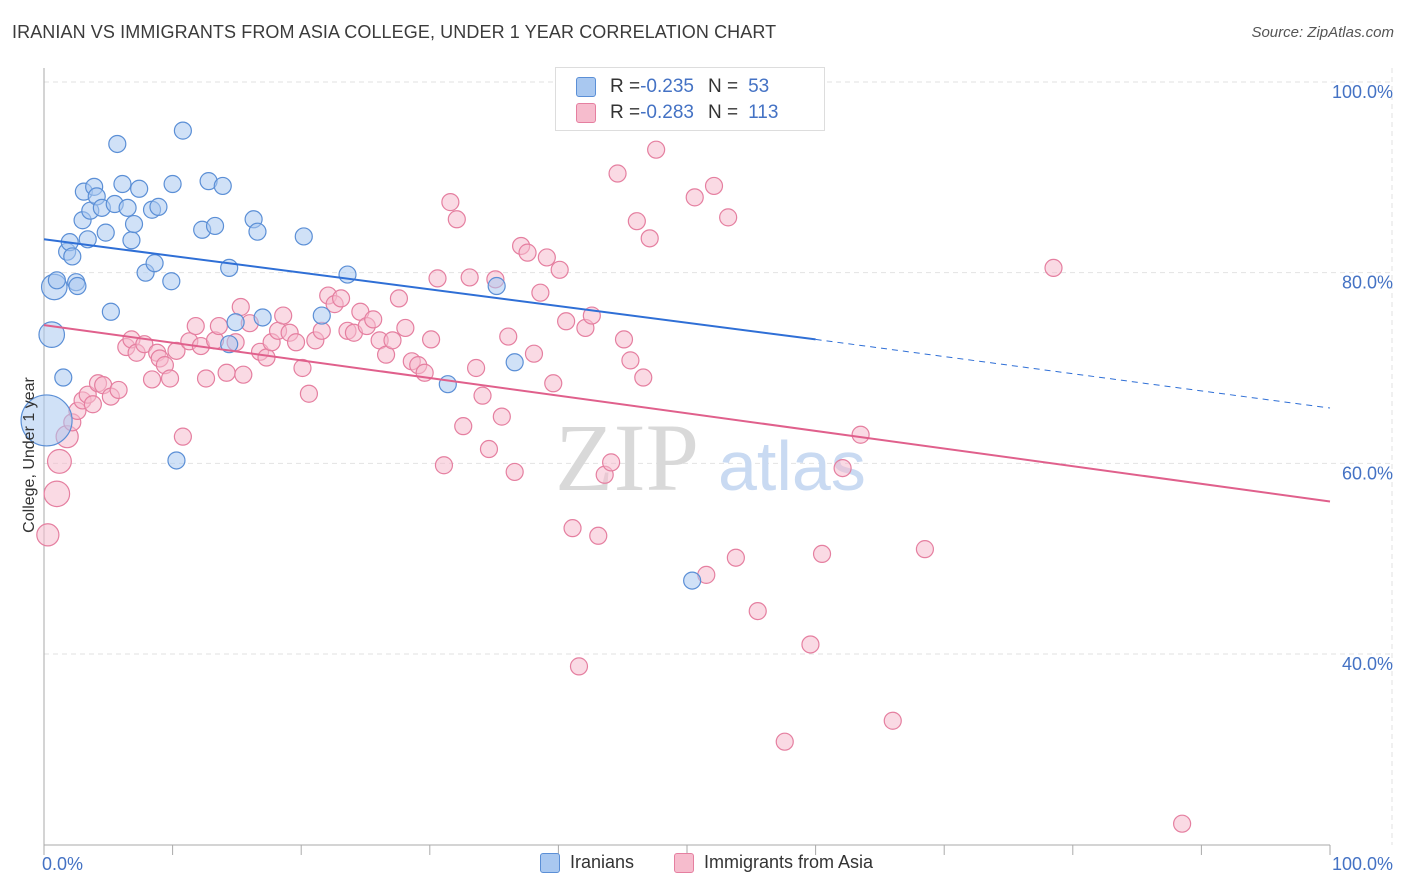 This screenshot has height=892, width=1406. What do you see at coordinates (625, 86) in the screenshot?
I see `r-label: R =` at bounding box center [625, 86].